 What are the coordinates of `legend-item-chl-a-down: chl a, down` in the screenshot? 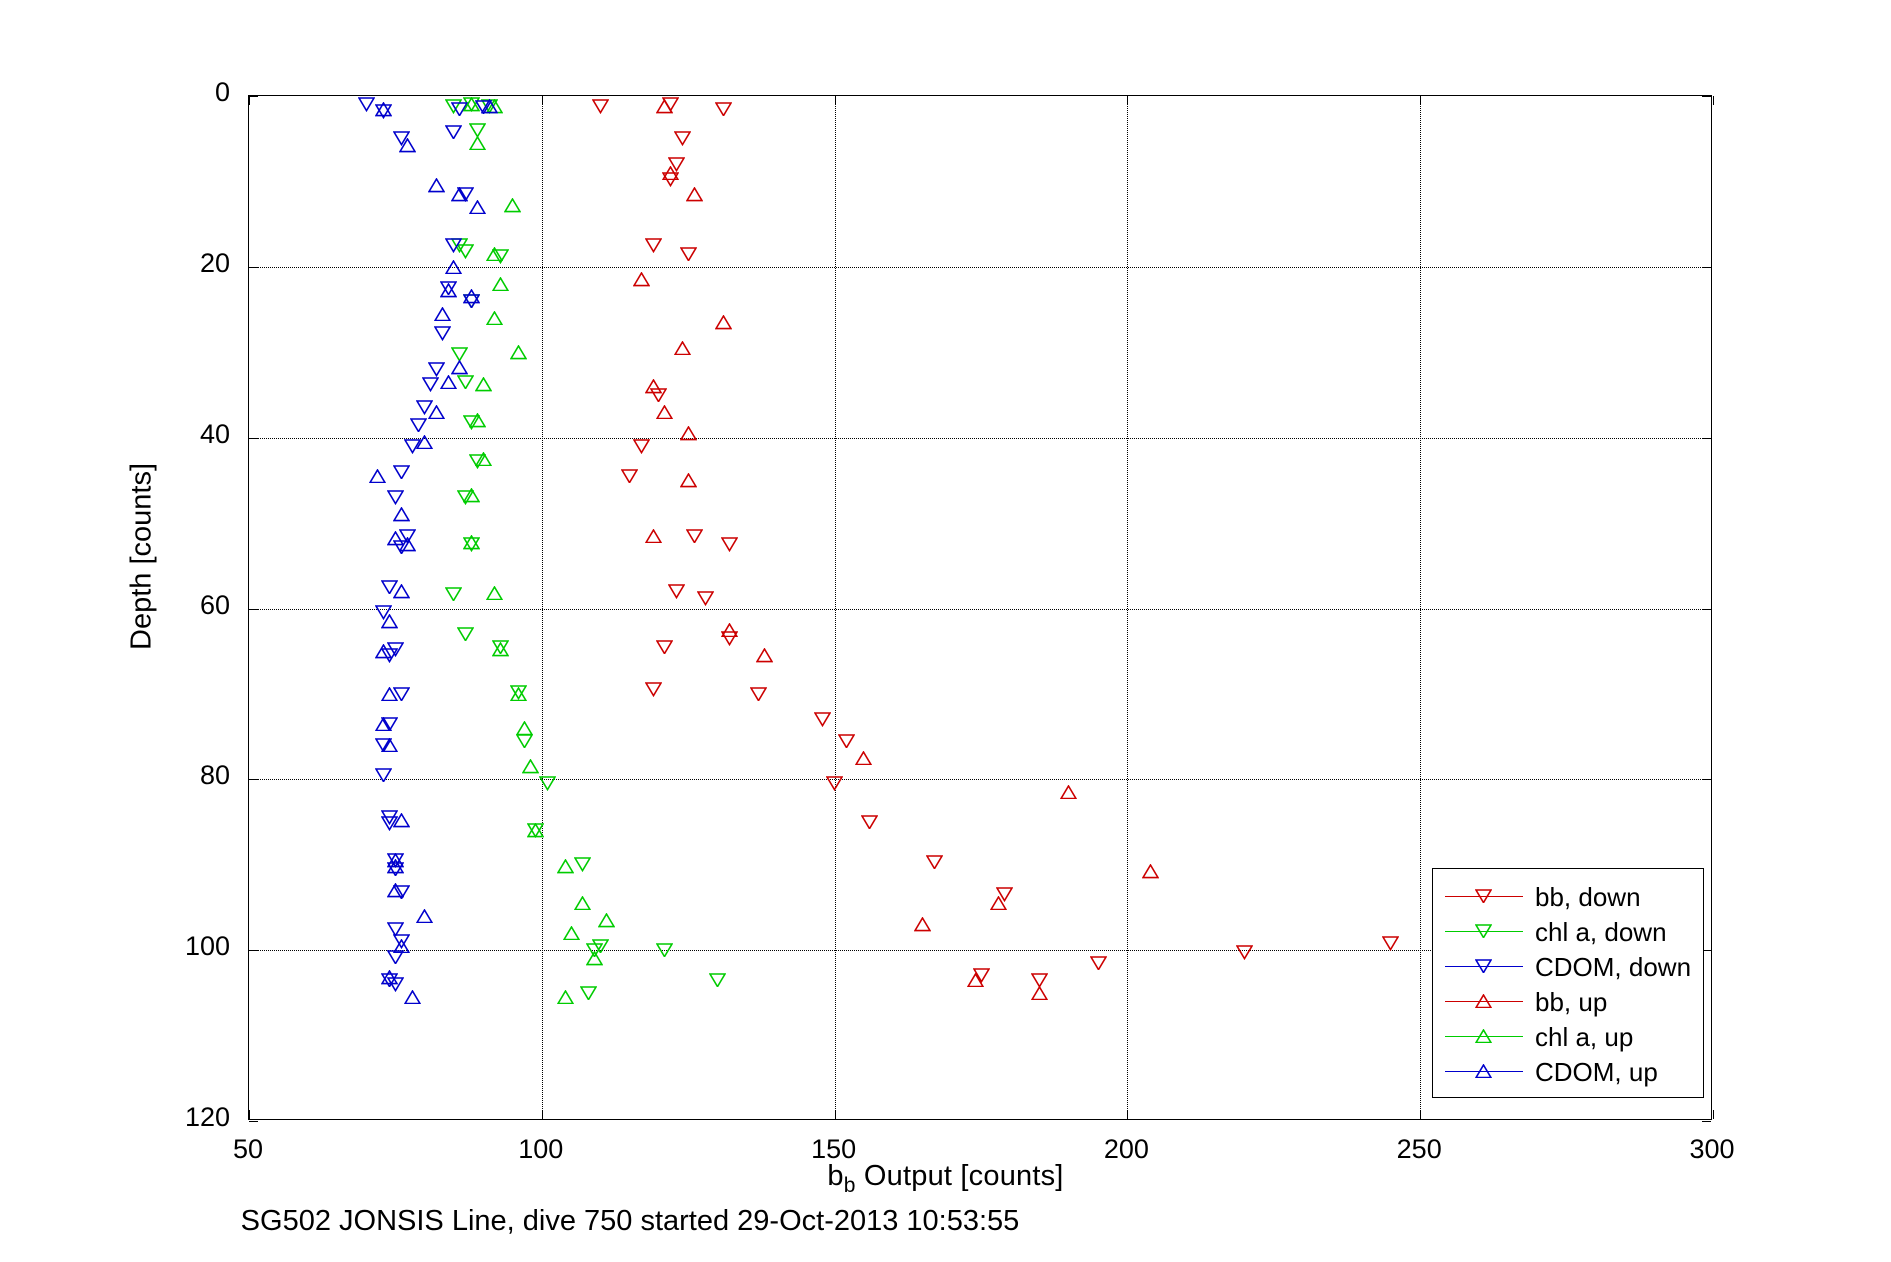 It's located at (1568, 931).